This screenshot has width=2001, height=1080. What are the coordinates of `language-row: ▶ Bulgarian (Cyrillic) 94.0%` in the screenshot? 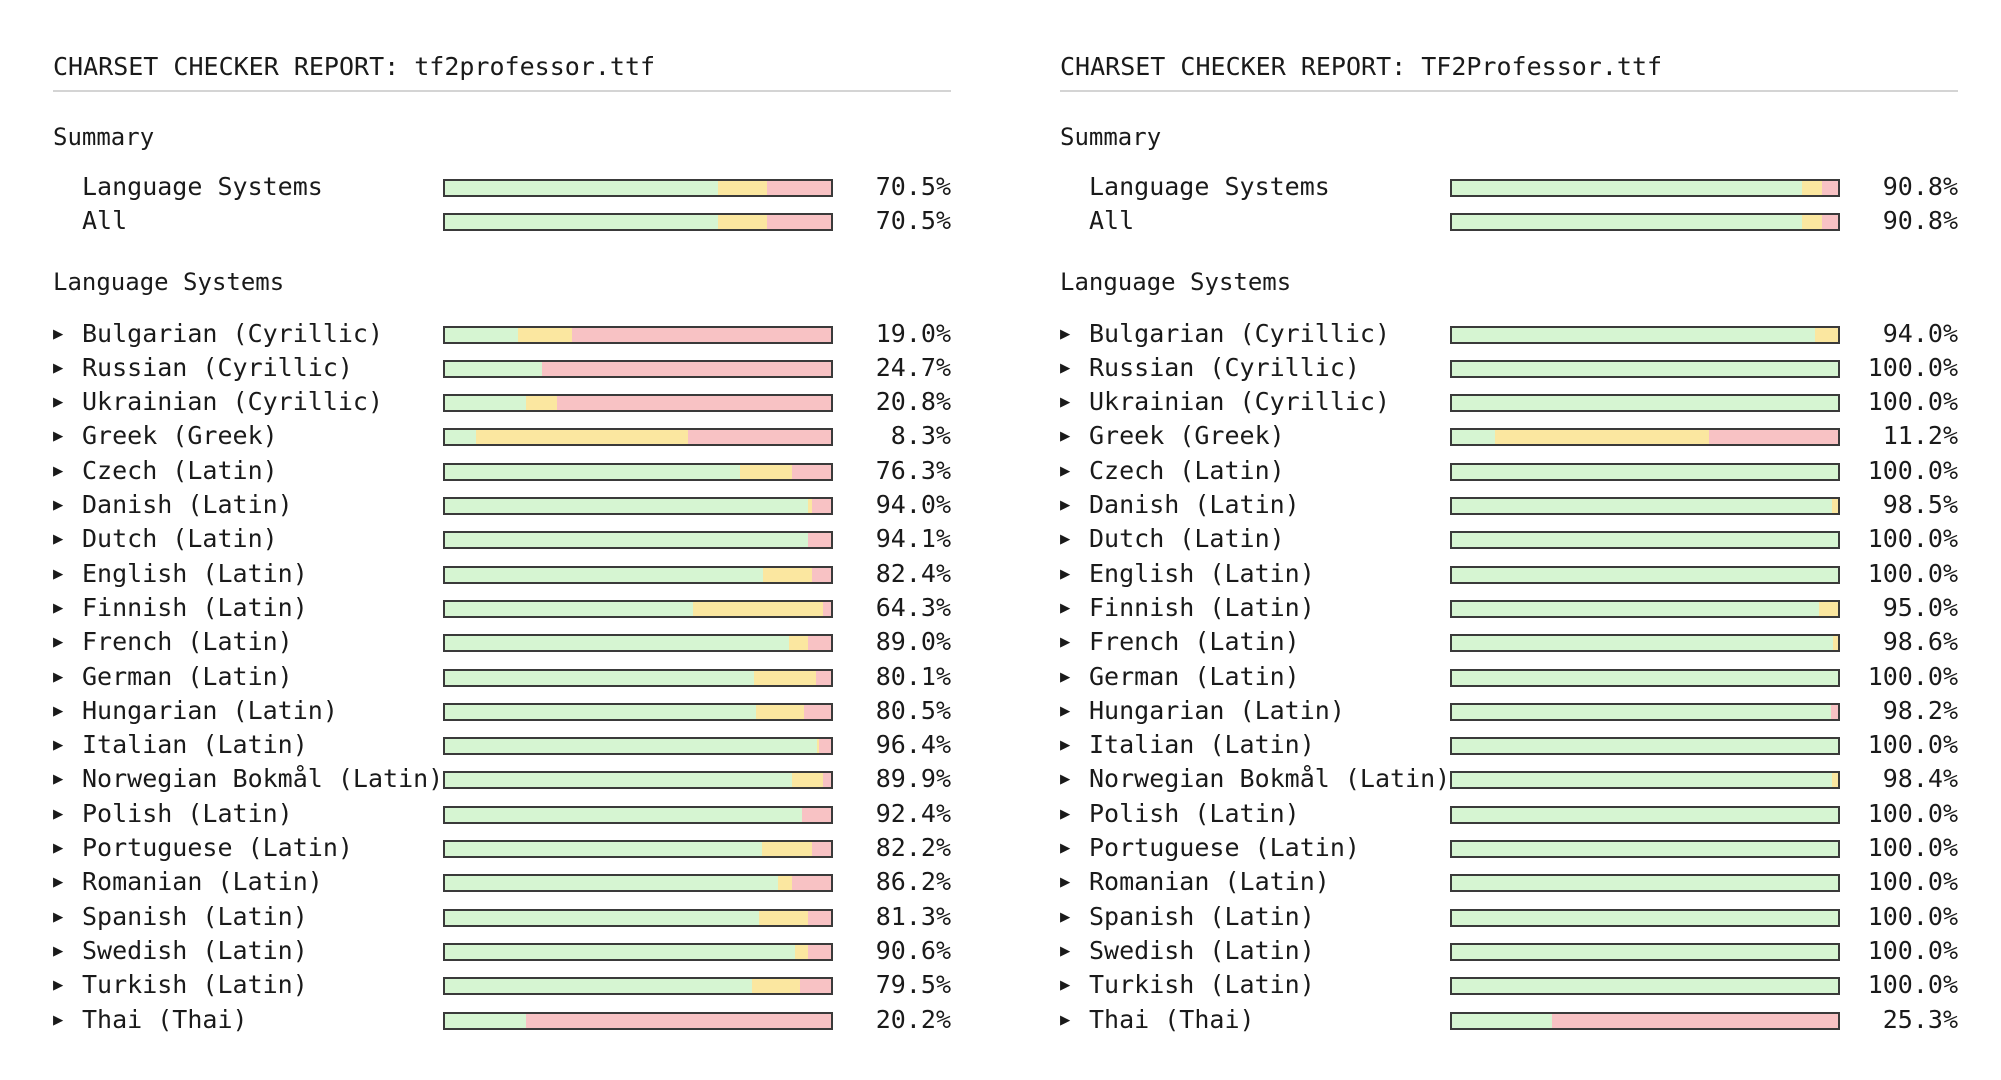 It's located at (1509, 334).